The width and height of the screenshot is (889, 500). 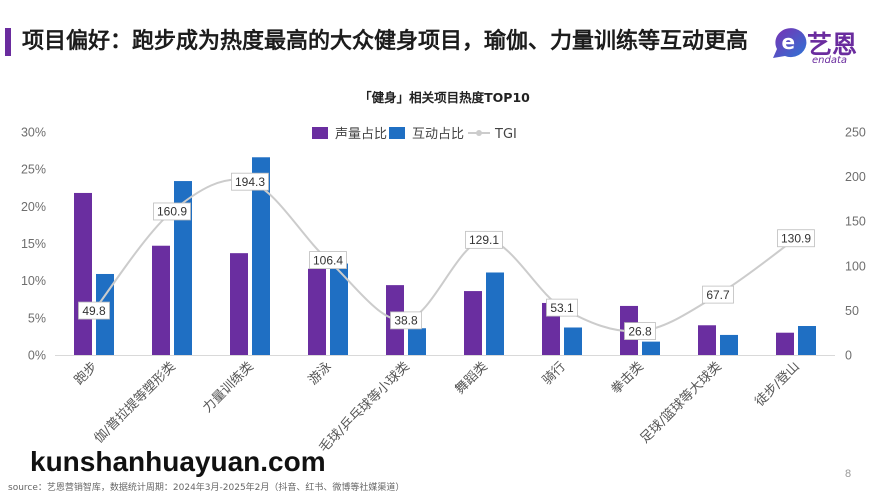 What do you see at coordinates (8, 42) in the screenshot?
I see `title-accent-bar` at bounding box center [8, 42].